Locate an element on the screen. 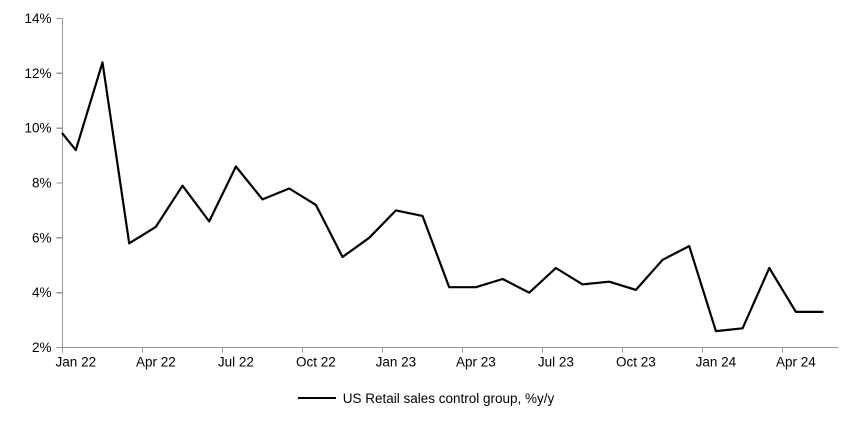  chart-legend: US Retail sales control group, %y/y is located at coordinates (426, 398).